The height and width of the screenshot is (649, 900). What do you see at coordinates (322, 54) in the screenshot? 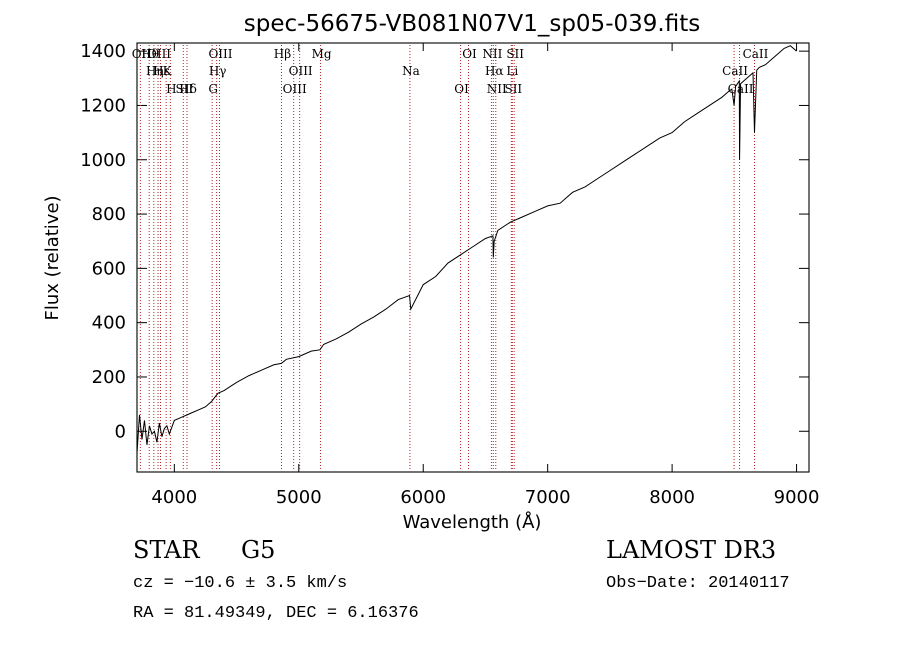
I see `spectral-marker-label: Mg` at bounding box center [322, 54].